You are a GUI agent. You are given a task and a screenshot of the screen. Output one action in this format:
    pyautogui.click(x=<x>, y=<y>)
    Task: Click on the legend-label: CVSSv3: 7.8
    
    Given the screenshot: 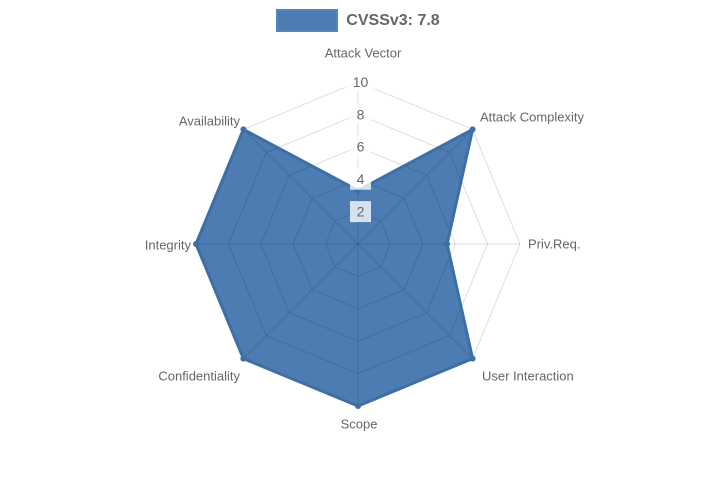 What is the action you would take?
    pyautogui.click(x=393, y=20)
    